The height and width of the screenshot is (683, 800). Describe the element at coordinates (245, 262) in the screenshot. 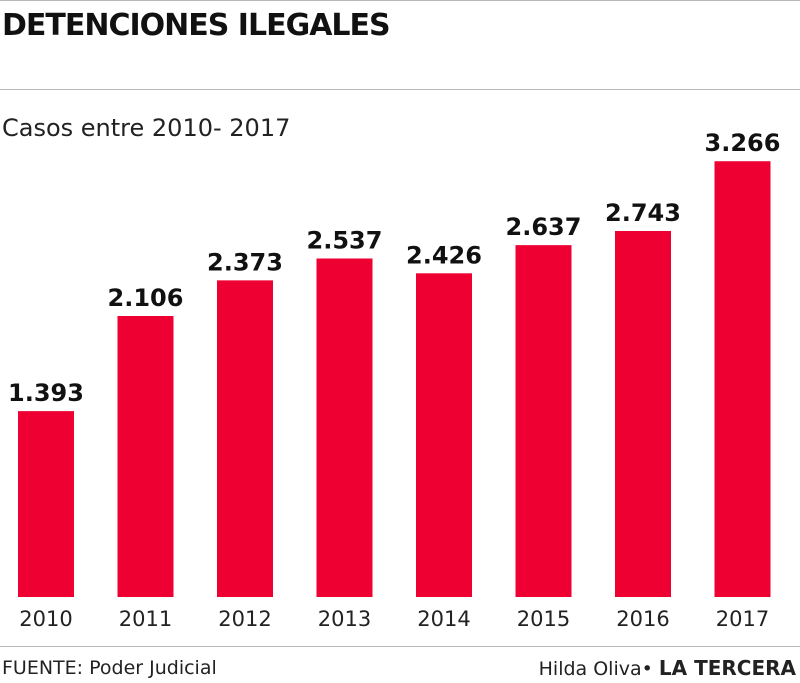

I see `value-label-2012: 2.373` at that location.